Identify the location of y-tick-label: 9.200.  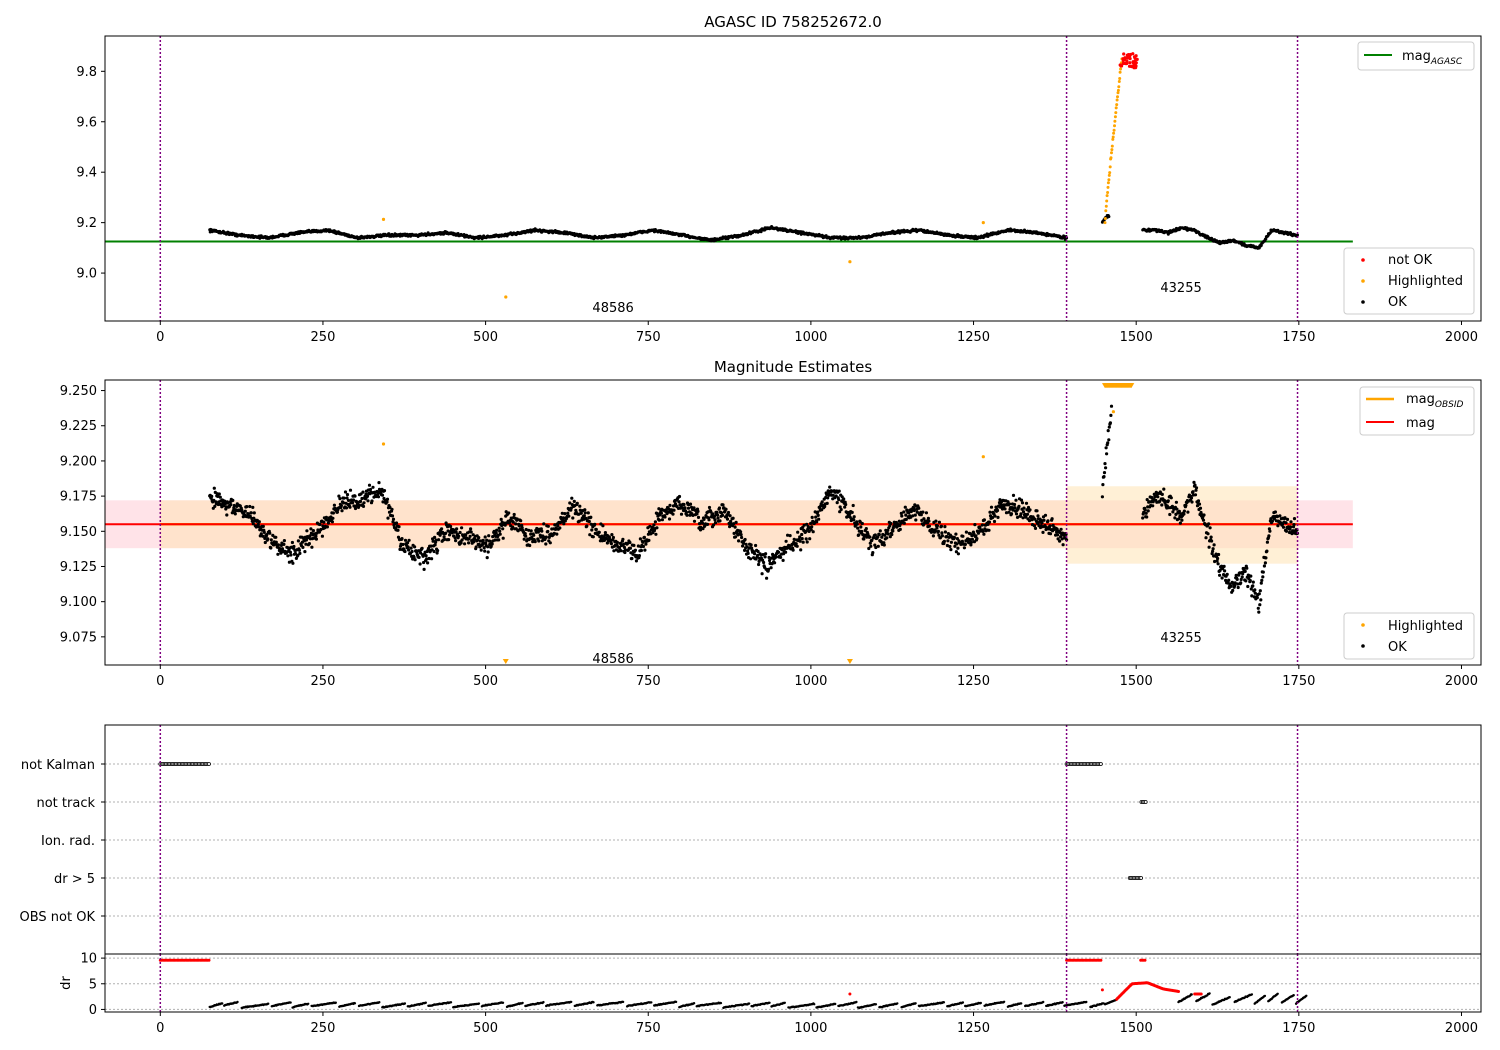
(78, 461).